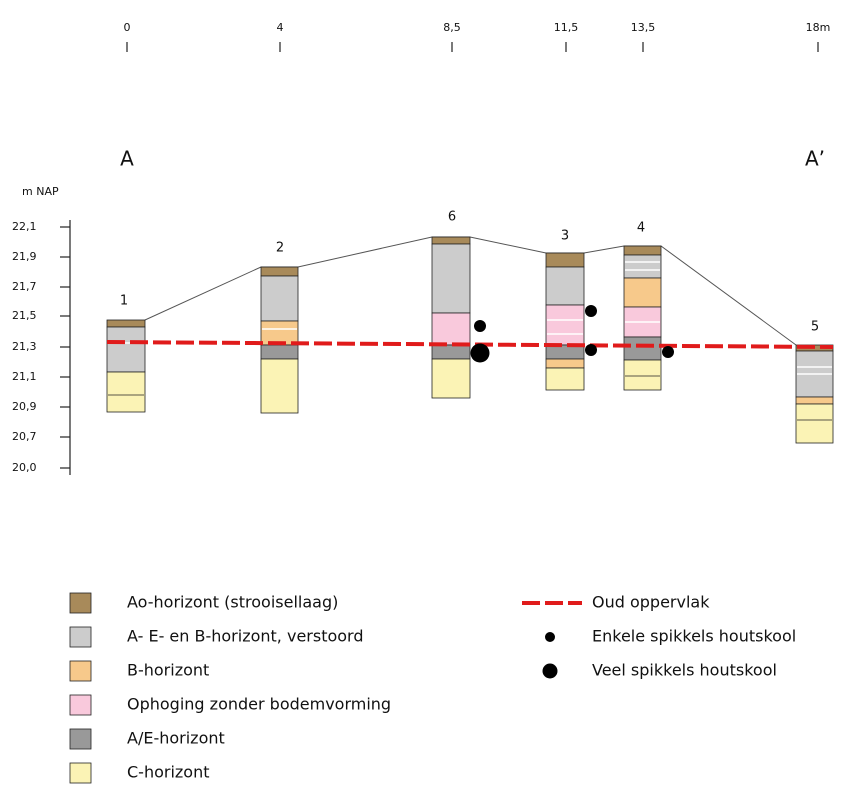 The width and height of the screenshot is (858, 799). What do you see at coordinates (280, 248) in the screenshot?
I see `profile-number: 2` at bounding box center [280, 248].